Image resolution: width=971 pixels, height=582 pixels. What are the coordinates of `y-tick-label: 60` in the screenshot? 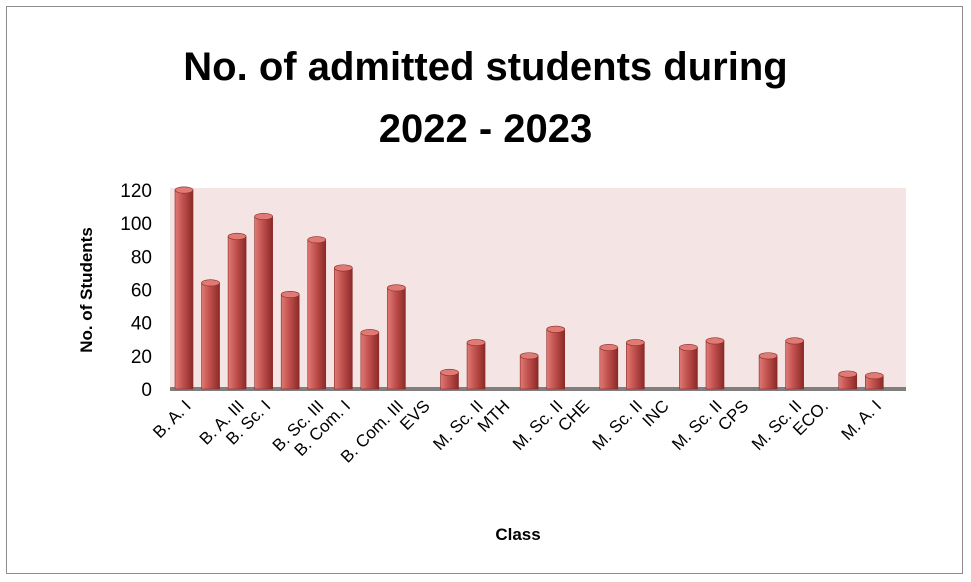 It's located at (141, 291).